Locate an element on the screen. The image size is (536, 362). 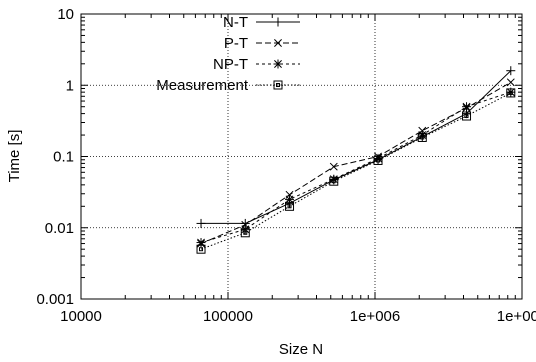
y-tick-label: 0.01 is located at coordinates (59, 228).